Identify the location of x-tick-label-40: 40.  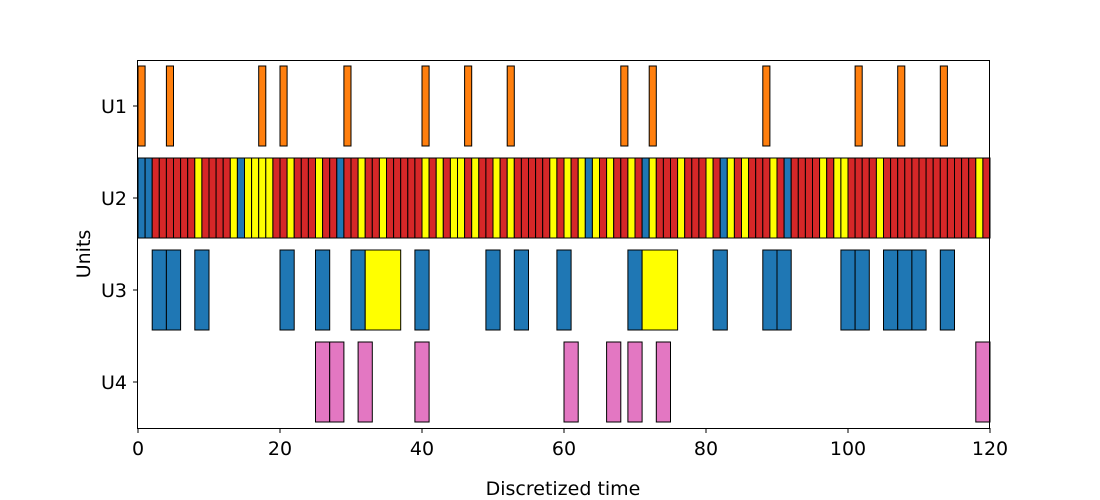
(422, 449).